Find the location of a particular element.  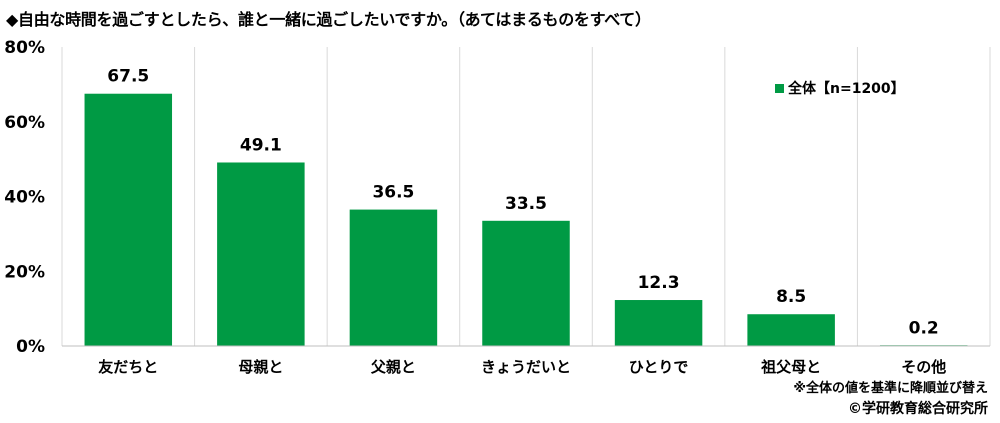

legend-label: 全体【n=1200】 is located at coordinates (846, 89).